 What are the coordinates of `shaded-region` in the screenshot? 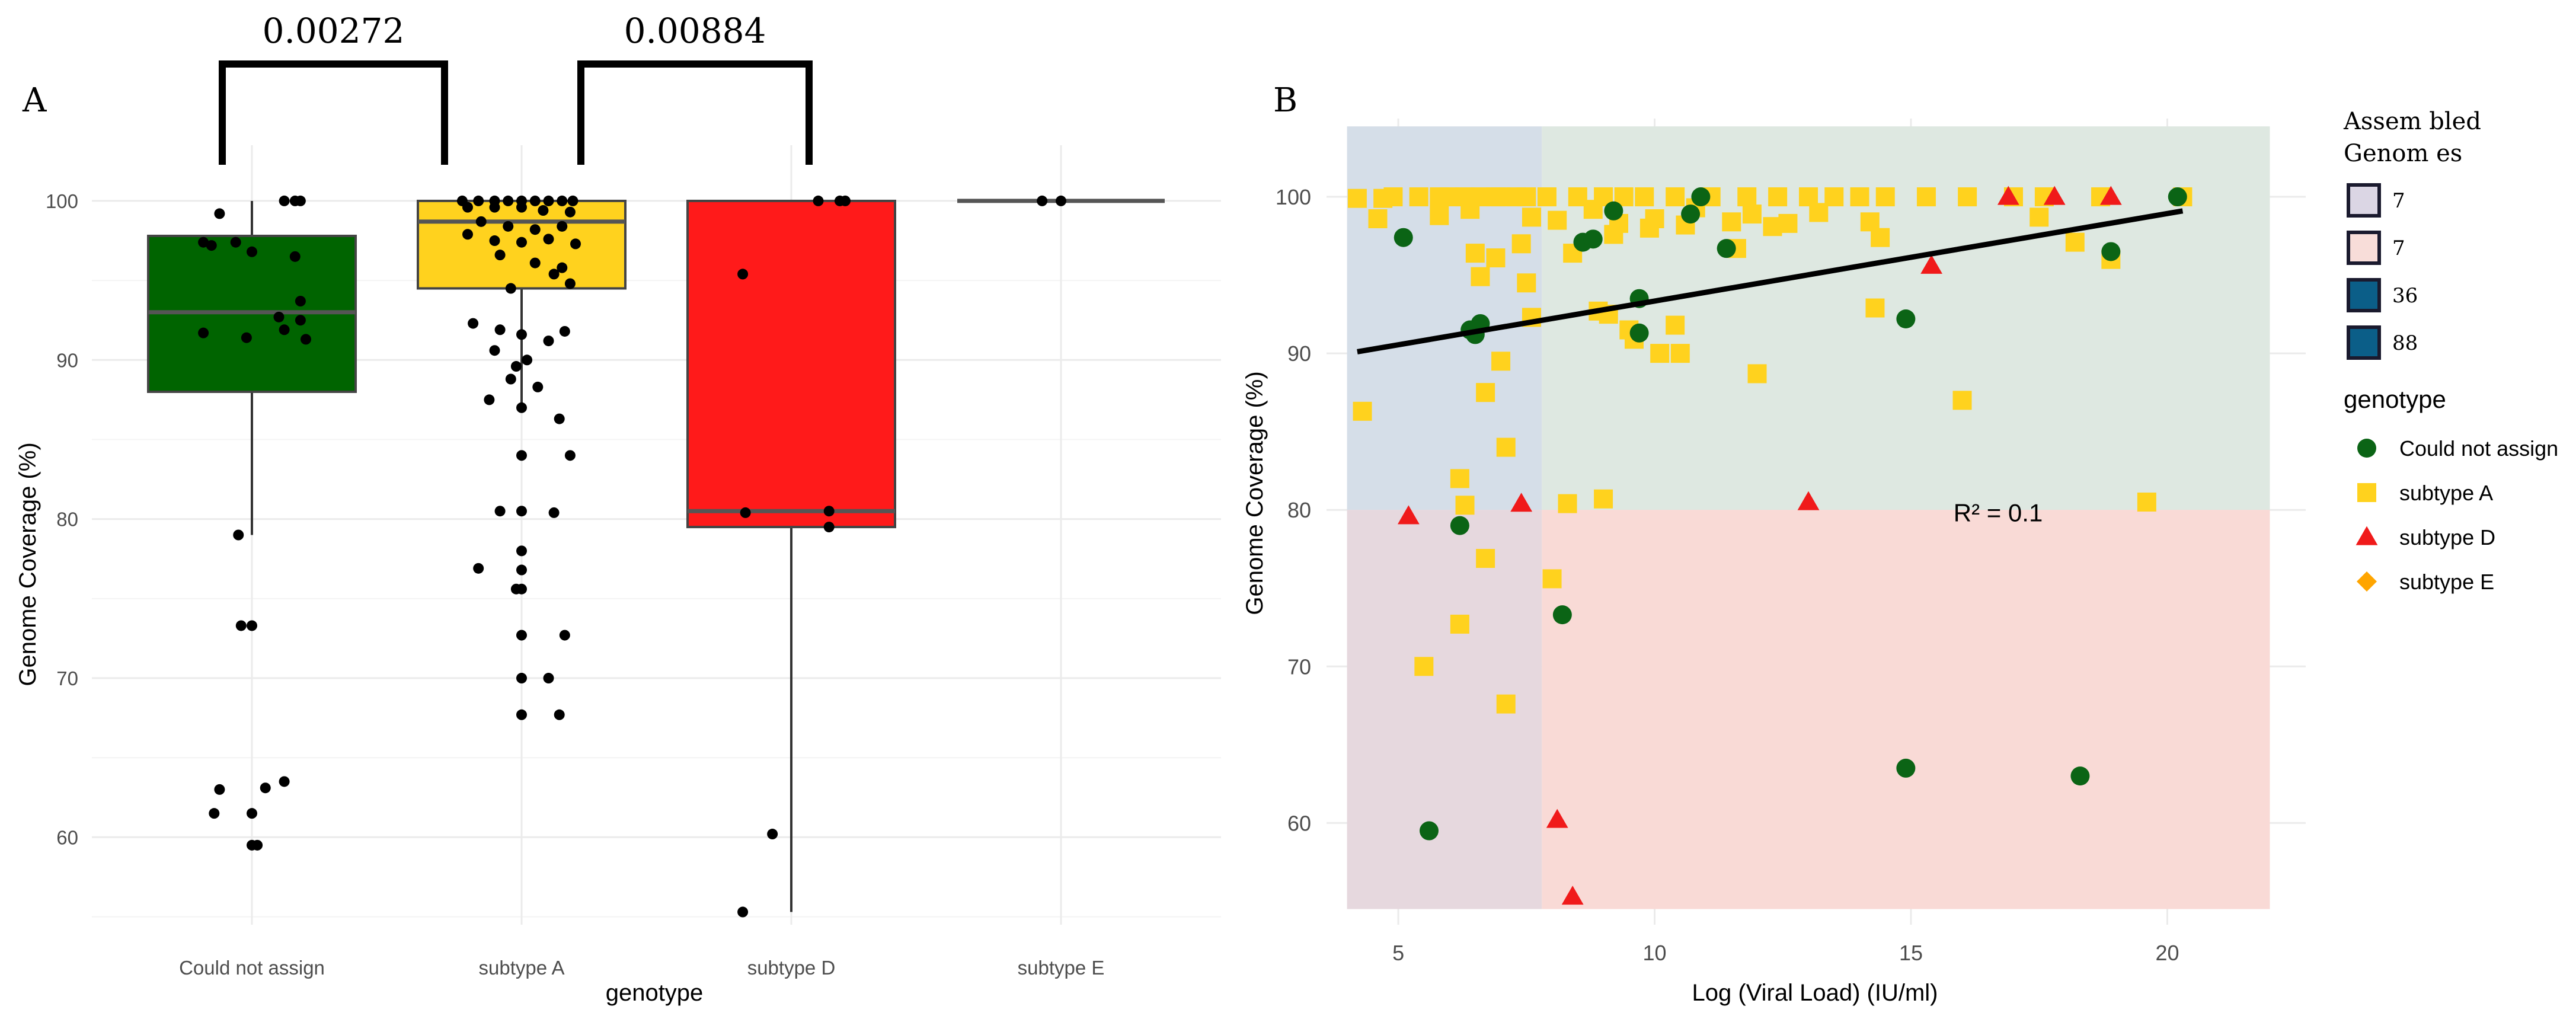 It's located at (1906, 709).